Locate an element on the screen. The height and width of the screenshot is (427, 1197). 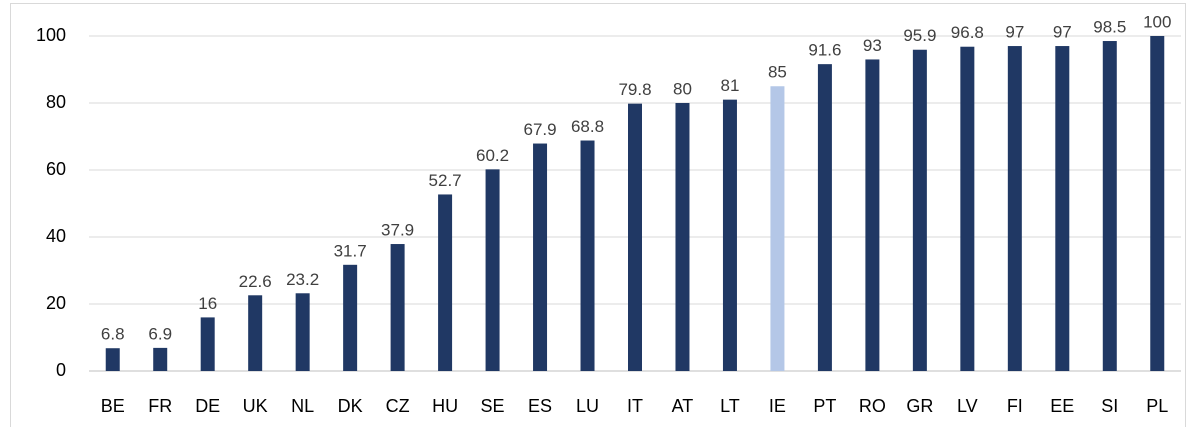
x-tick-label: IE is located at coordinates (777, 406).